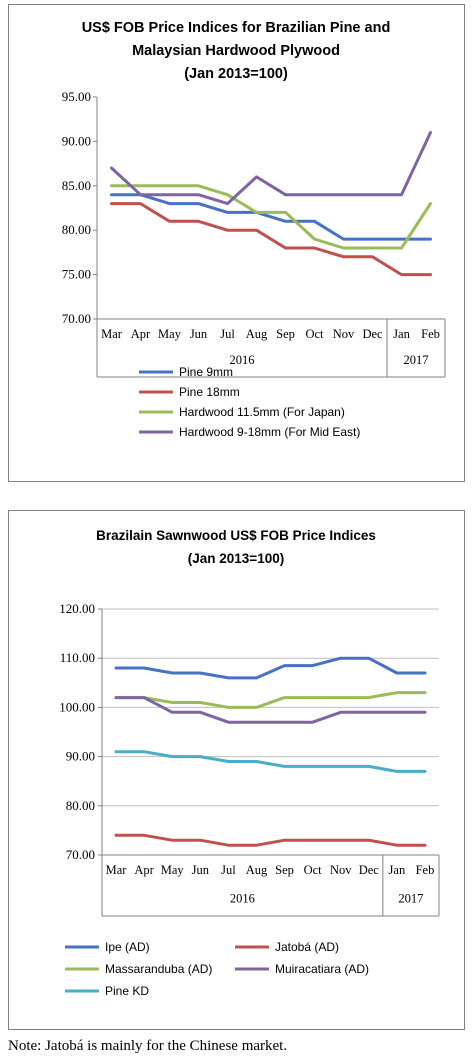 The height and width of the screenshot is (1064, 473). I want to click on y-tick-label: 95.00, so click(76, 96).